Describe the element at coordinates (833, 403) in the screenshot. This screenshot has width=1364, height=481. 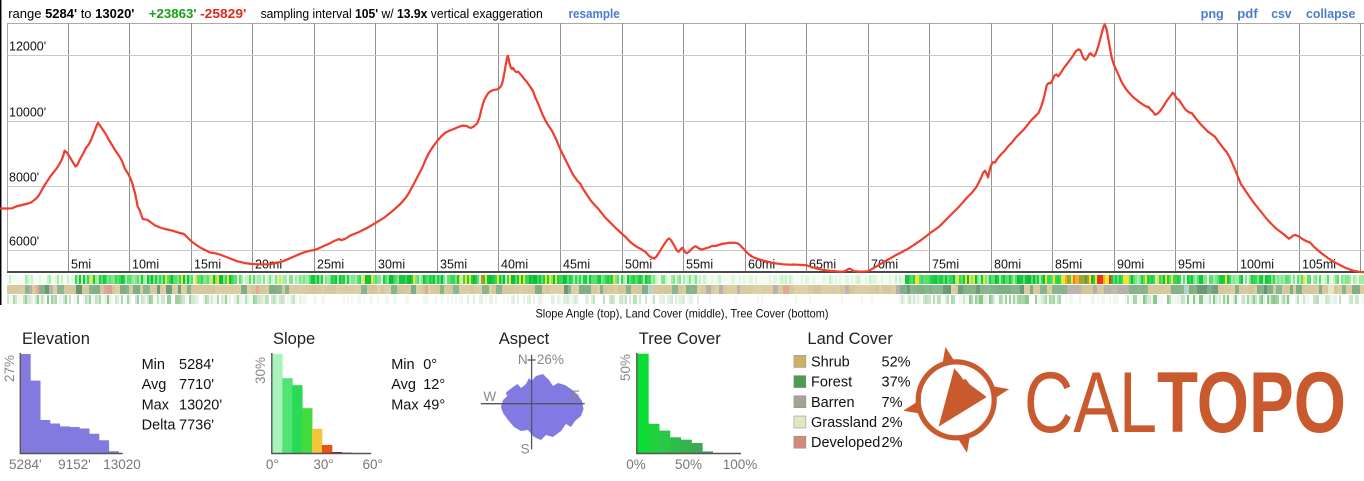
I see `svg-text: Barren` at that location.